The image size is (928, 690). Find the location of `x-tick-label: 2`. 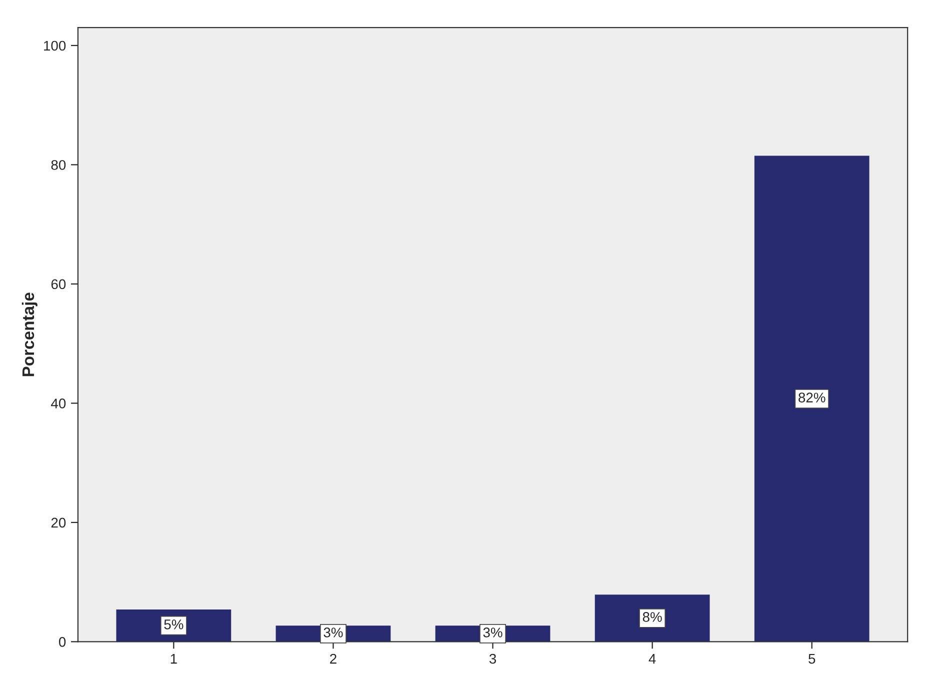

x-tick-label: 2 is located at coordinates (333, 659).